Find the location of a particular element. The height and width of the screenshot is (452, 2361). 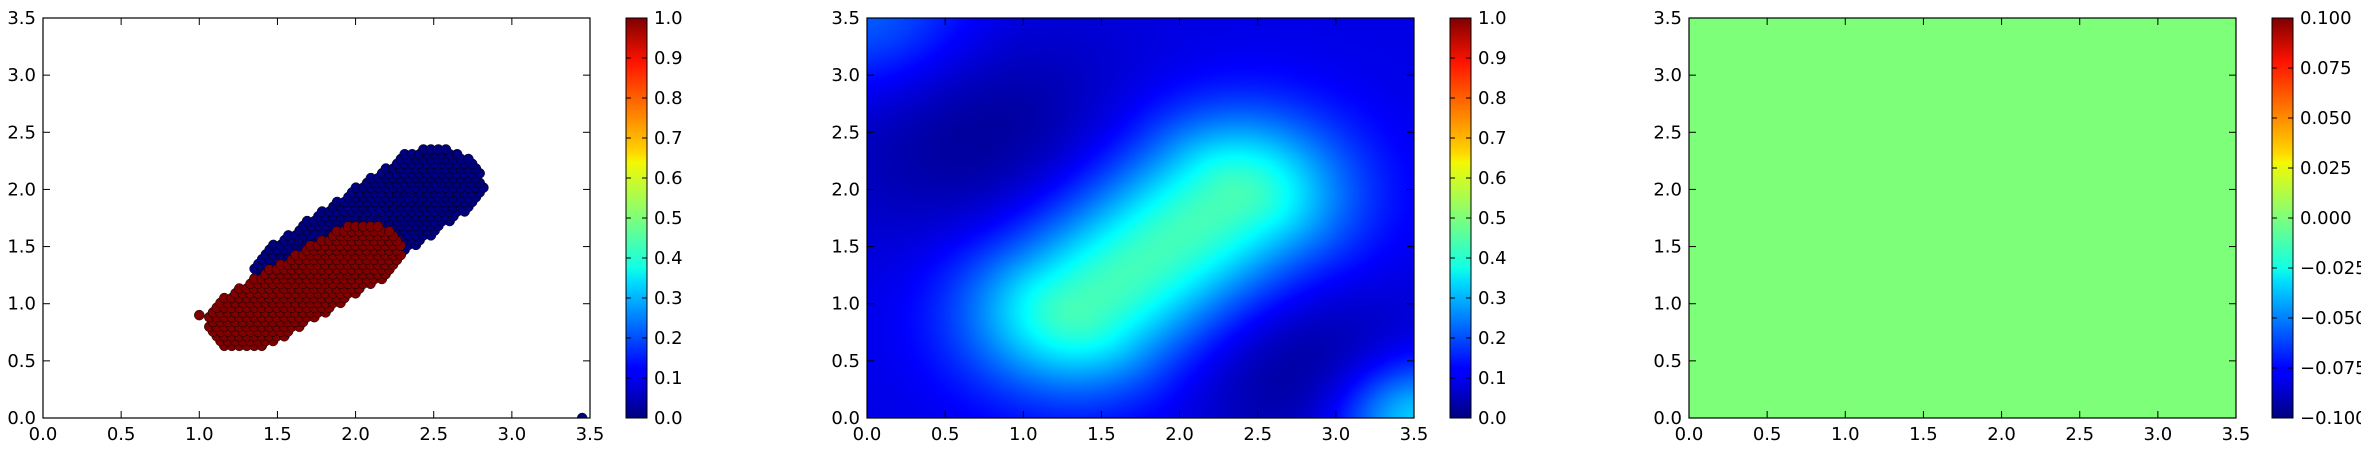

colorbar-tick-label: 0.7 is located at coordinates (1492, 138).